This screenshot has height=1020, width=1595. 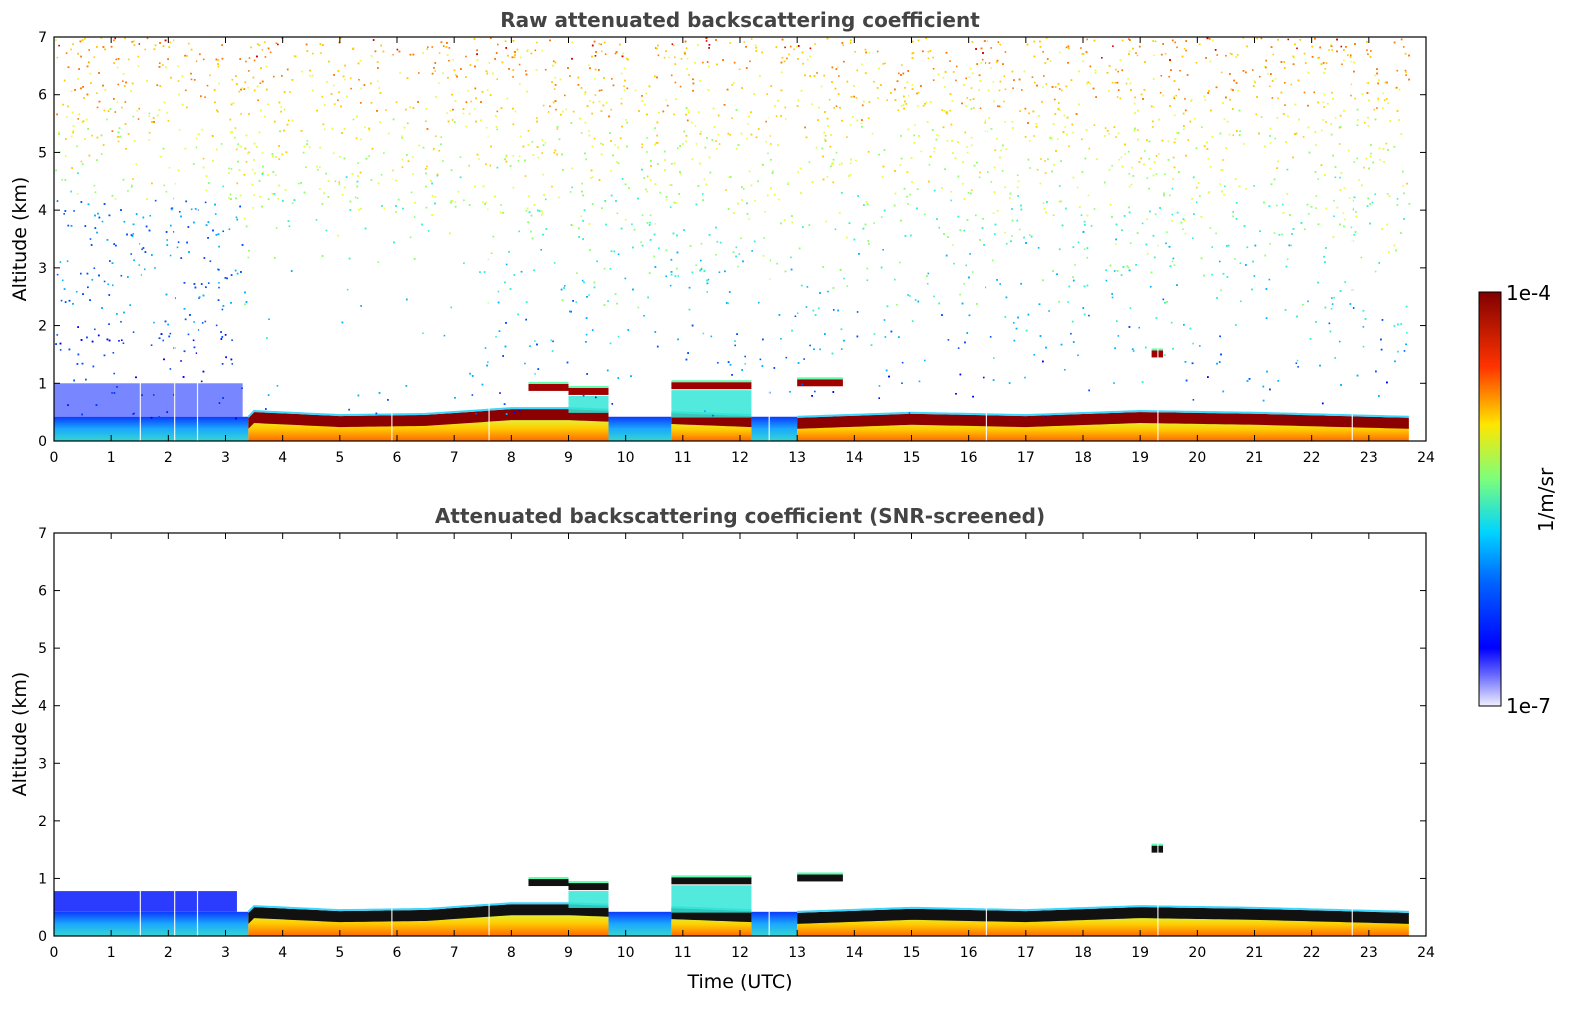 I want to click on cloud-top-edge, so click(x=1103, y=414).